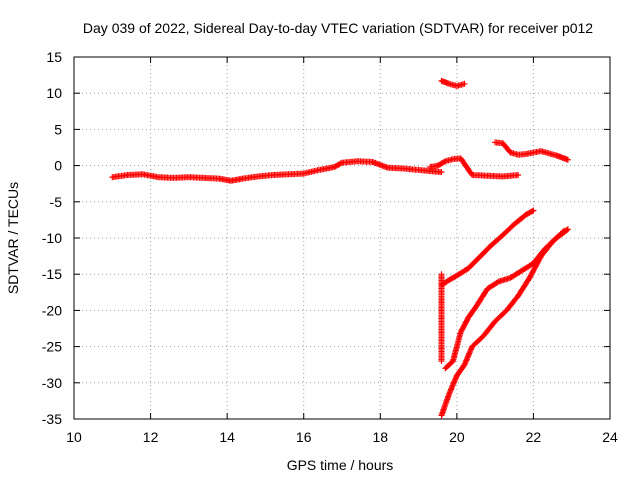 The height and width of the screenshot is (480, 640). I want to click on series-isolated-points, so click(441, 318).